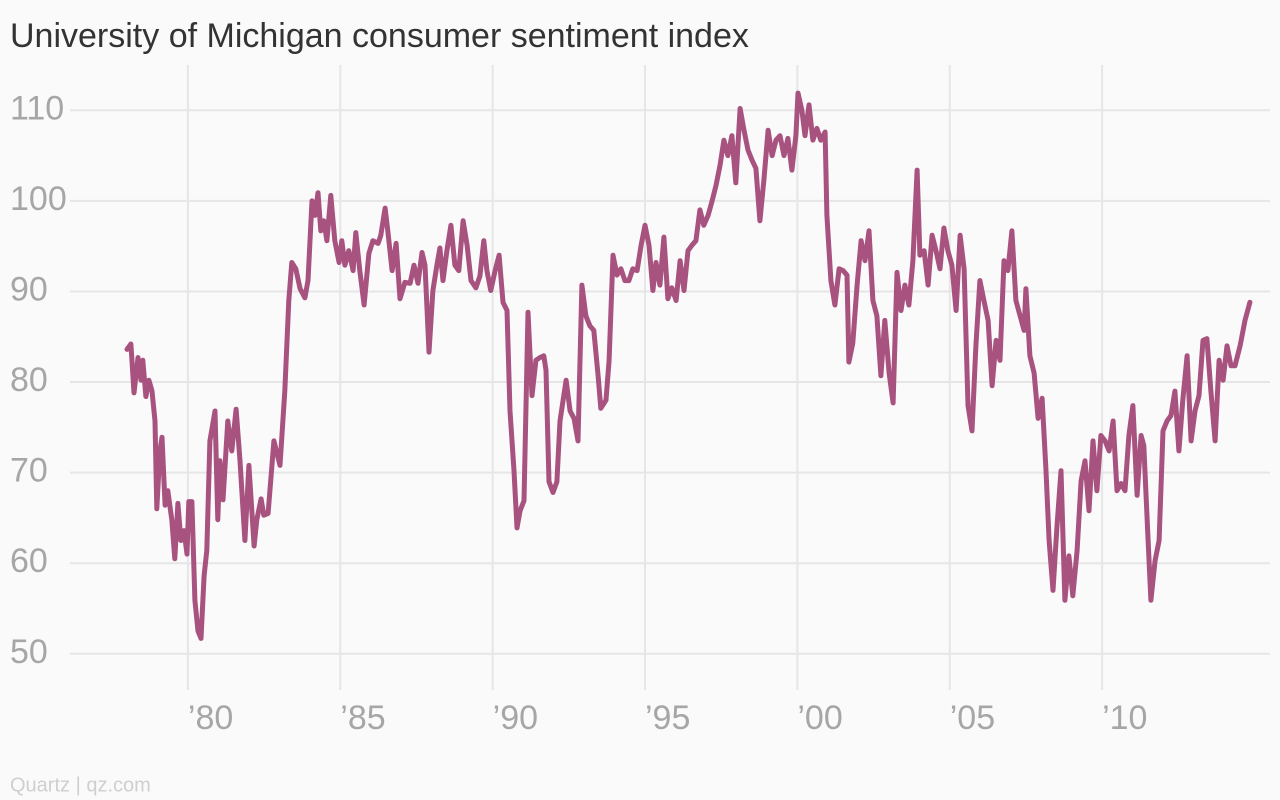  I want to click on x-tick-label: ’90, so click(515, 718).